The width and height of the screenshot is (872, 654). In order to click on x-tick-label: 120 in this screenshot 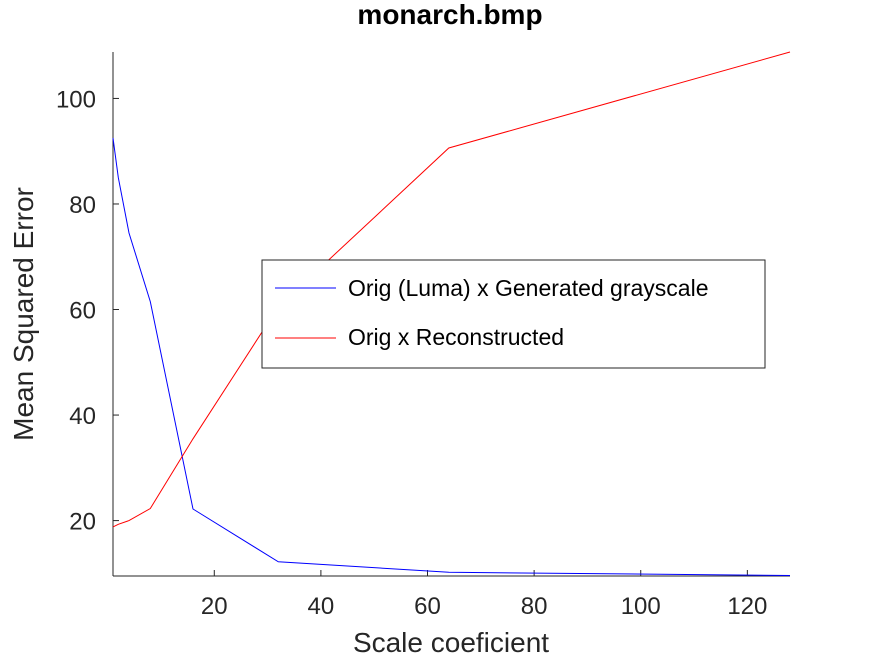, I will do `click(747, 606)`.